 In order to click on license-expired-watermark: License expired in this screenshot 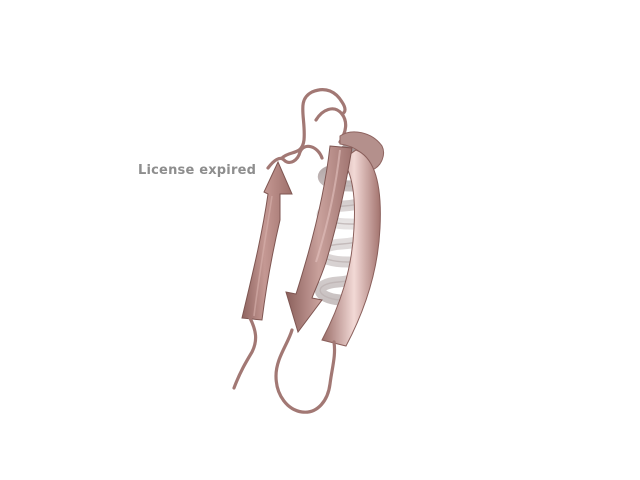, I will do `click(197, 170)`.